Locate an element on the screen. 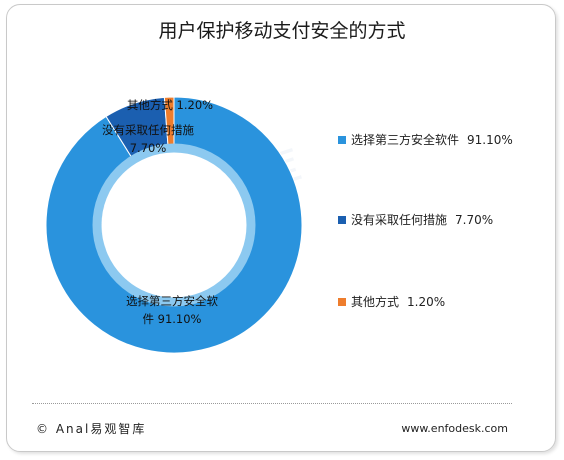  donut-inner-ring is located at coordinates (174, 225).